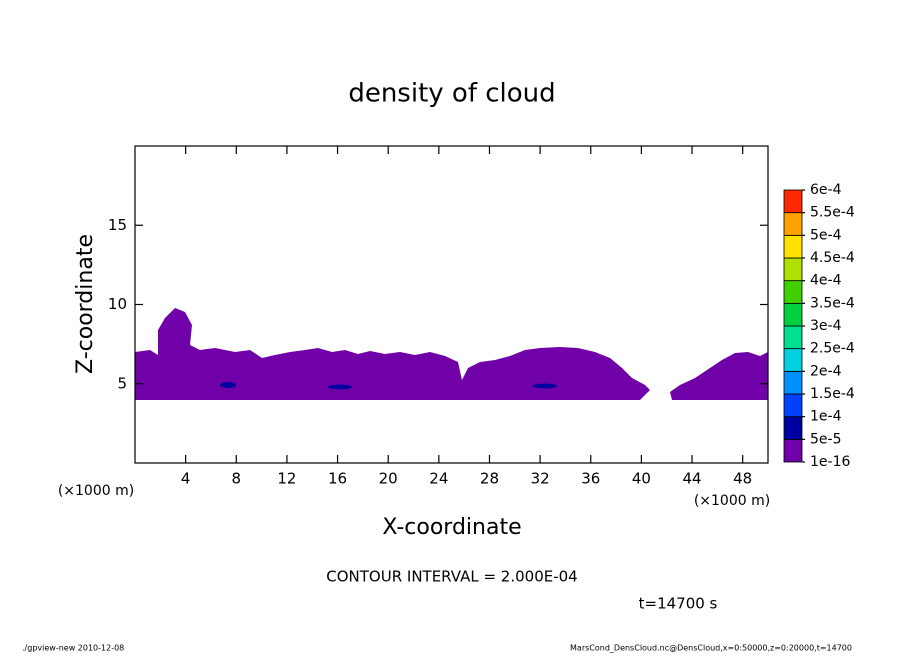  What do you see at coordinates (832, 213) in the screenshot?
I see `colorbar-label: 5.5e-4` at bounding box center [832, 213].